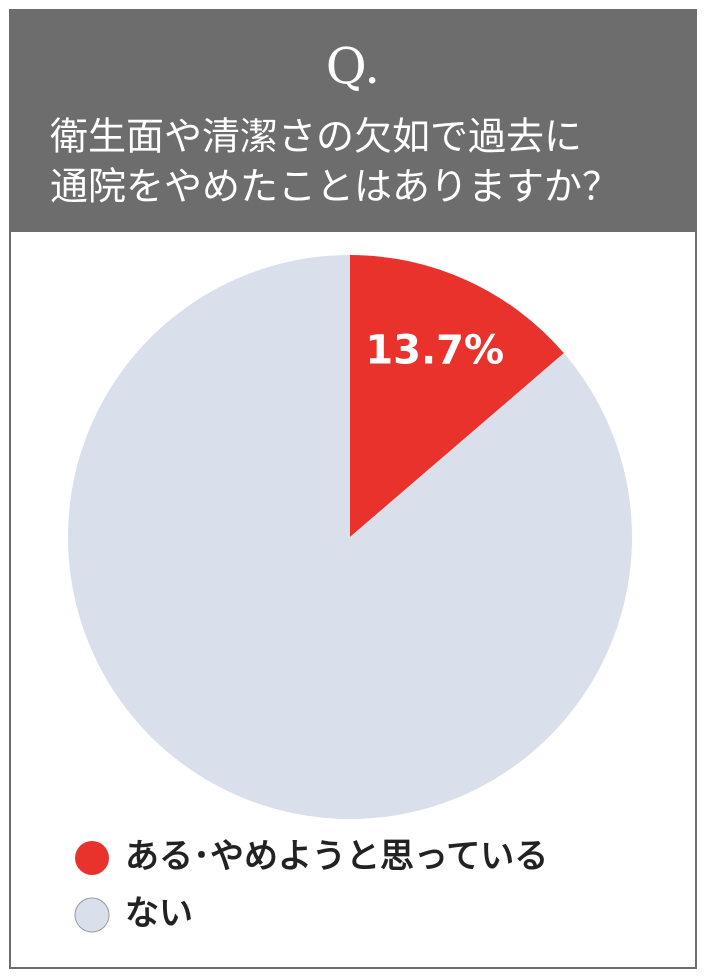  I want to click on data-label: 13.7%, so click(434, 350).